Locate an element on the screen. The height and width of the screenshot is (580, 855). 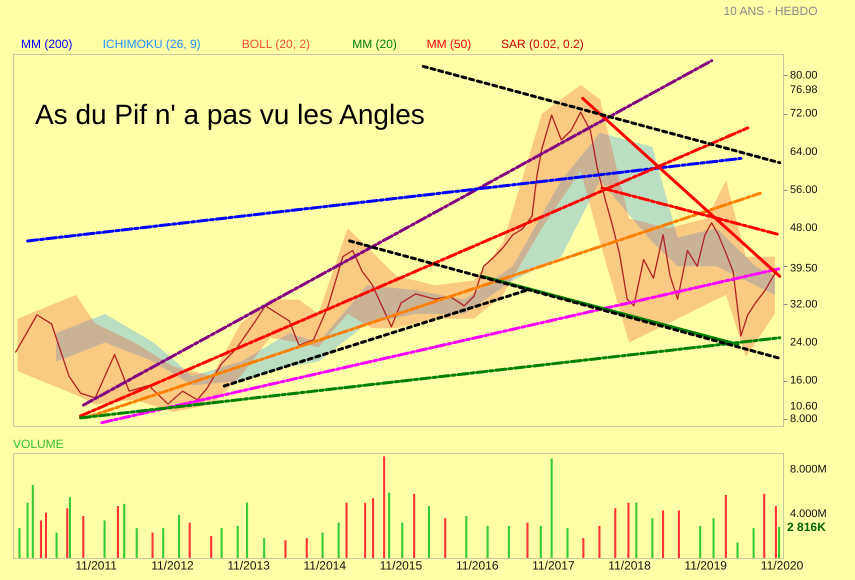
y-tick-label: 8.000M is located at coordinates (808, 470).